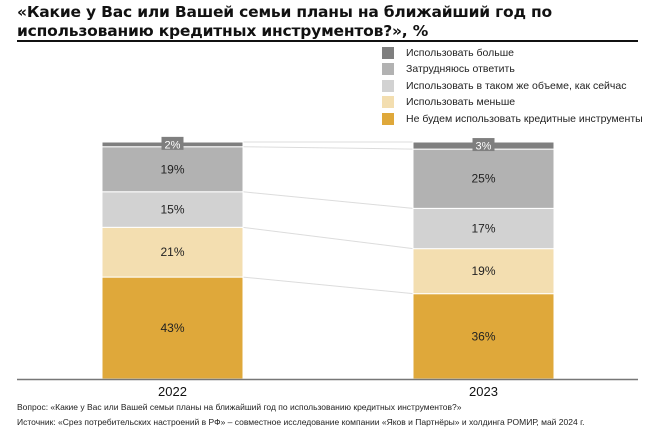 This screenshot has width=646, height=434. I want to click on legend-label: Использовать меньше, so click(461, 102).